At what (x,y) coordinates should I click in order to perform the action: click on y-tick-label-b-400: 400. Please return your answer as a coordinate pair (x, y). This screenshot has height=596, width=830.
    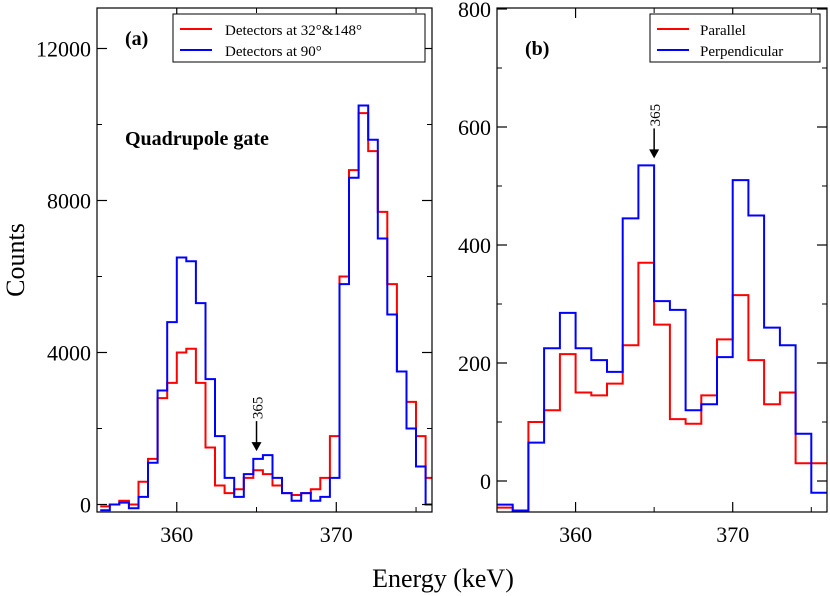
    Looking at the image, I should click on (474, 245).